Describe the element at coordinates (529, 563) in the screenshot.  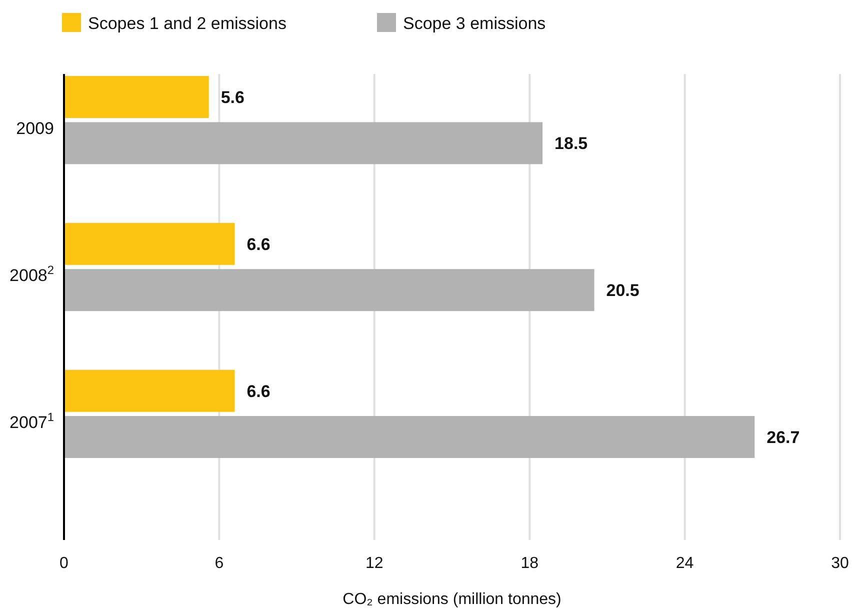
I see `x-tick-label: 18` at that location.